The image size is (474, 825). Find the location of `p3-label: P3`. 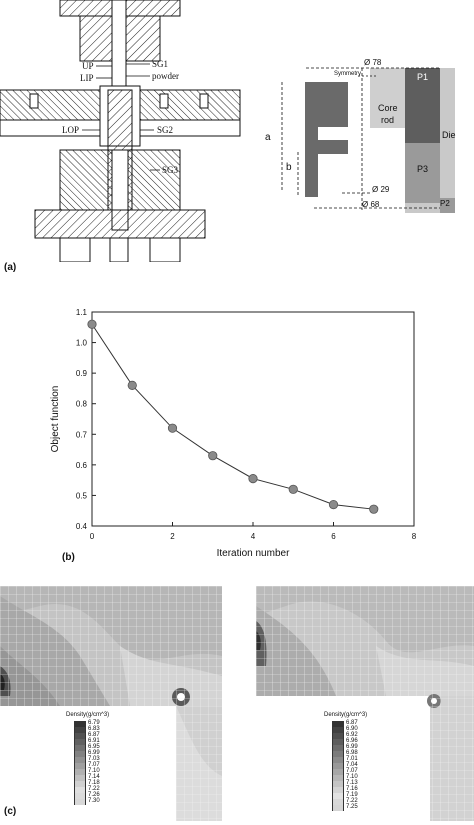

p3-label: P3 is located at coordinates (423, 169).